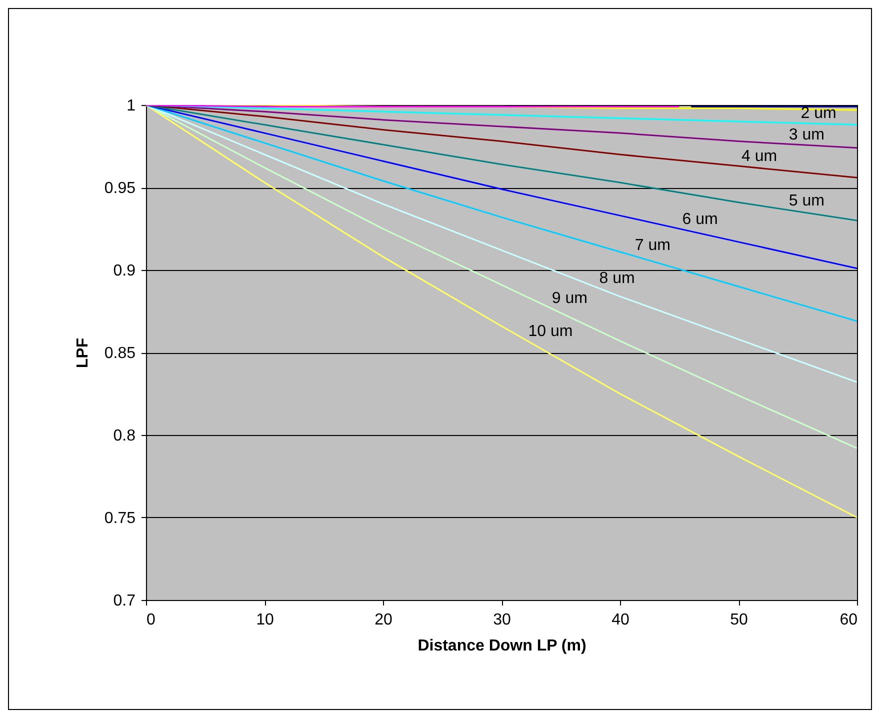 The image size is (880, 717). Describe the element at coordinates (818, 113) in the screenshot. I see `annotation: 2 um` at that location.